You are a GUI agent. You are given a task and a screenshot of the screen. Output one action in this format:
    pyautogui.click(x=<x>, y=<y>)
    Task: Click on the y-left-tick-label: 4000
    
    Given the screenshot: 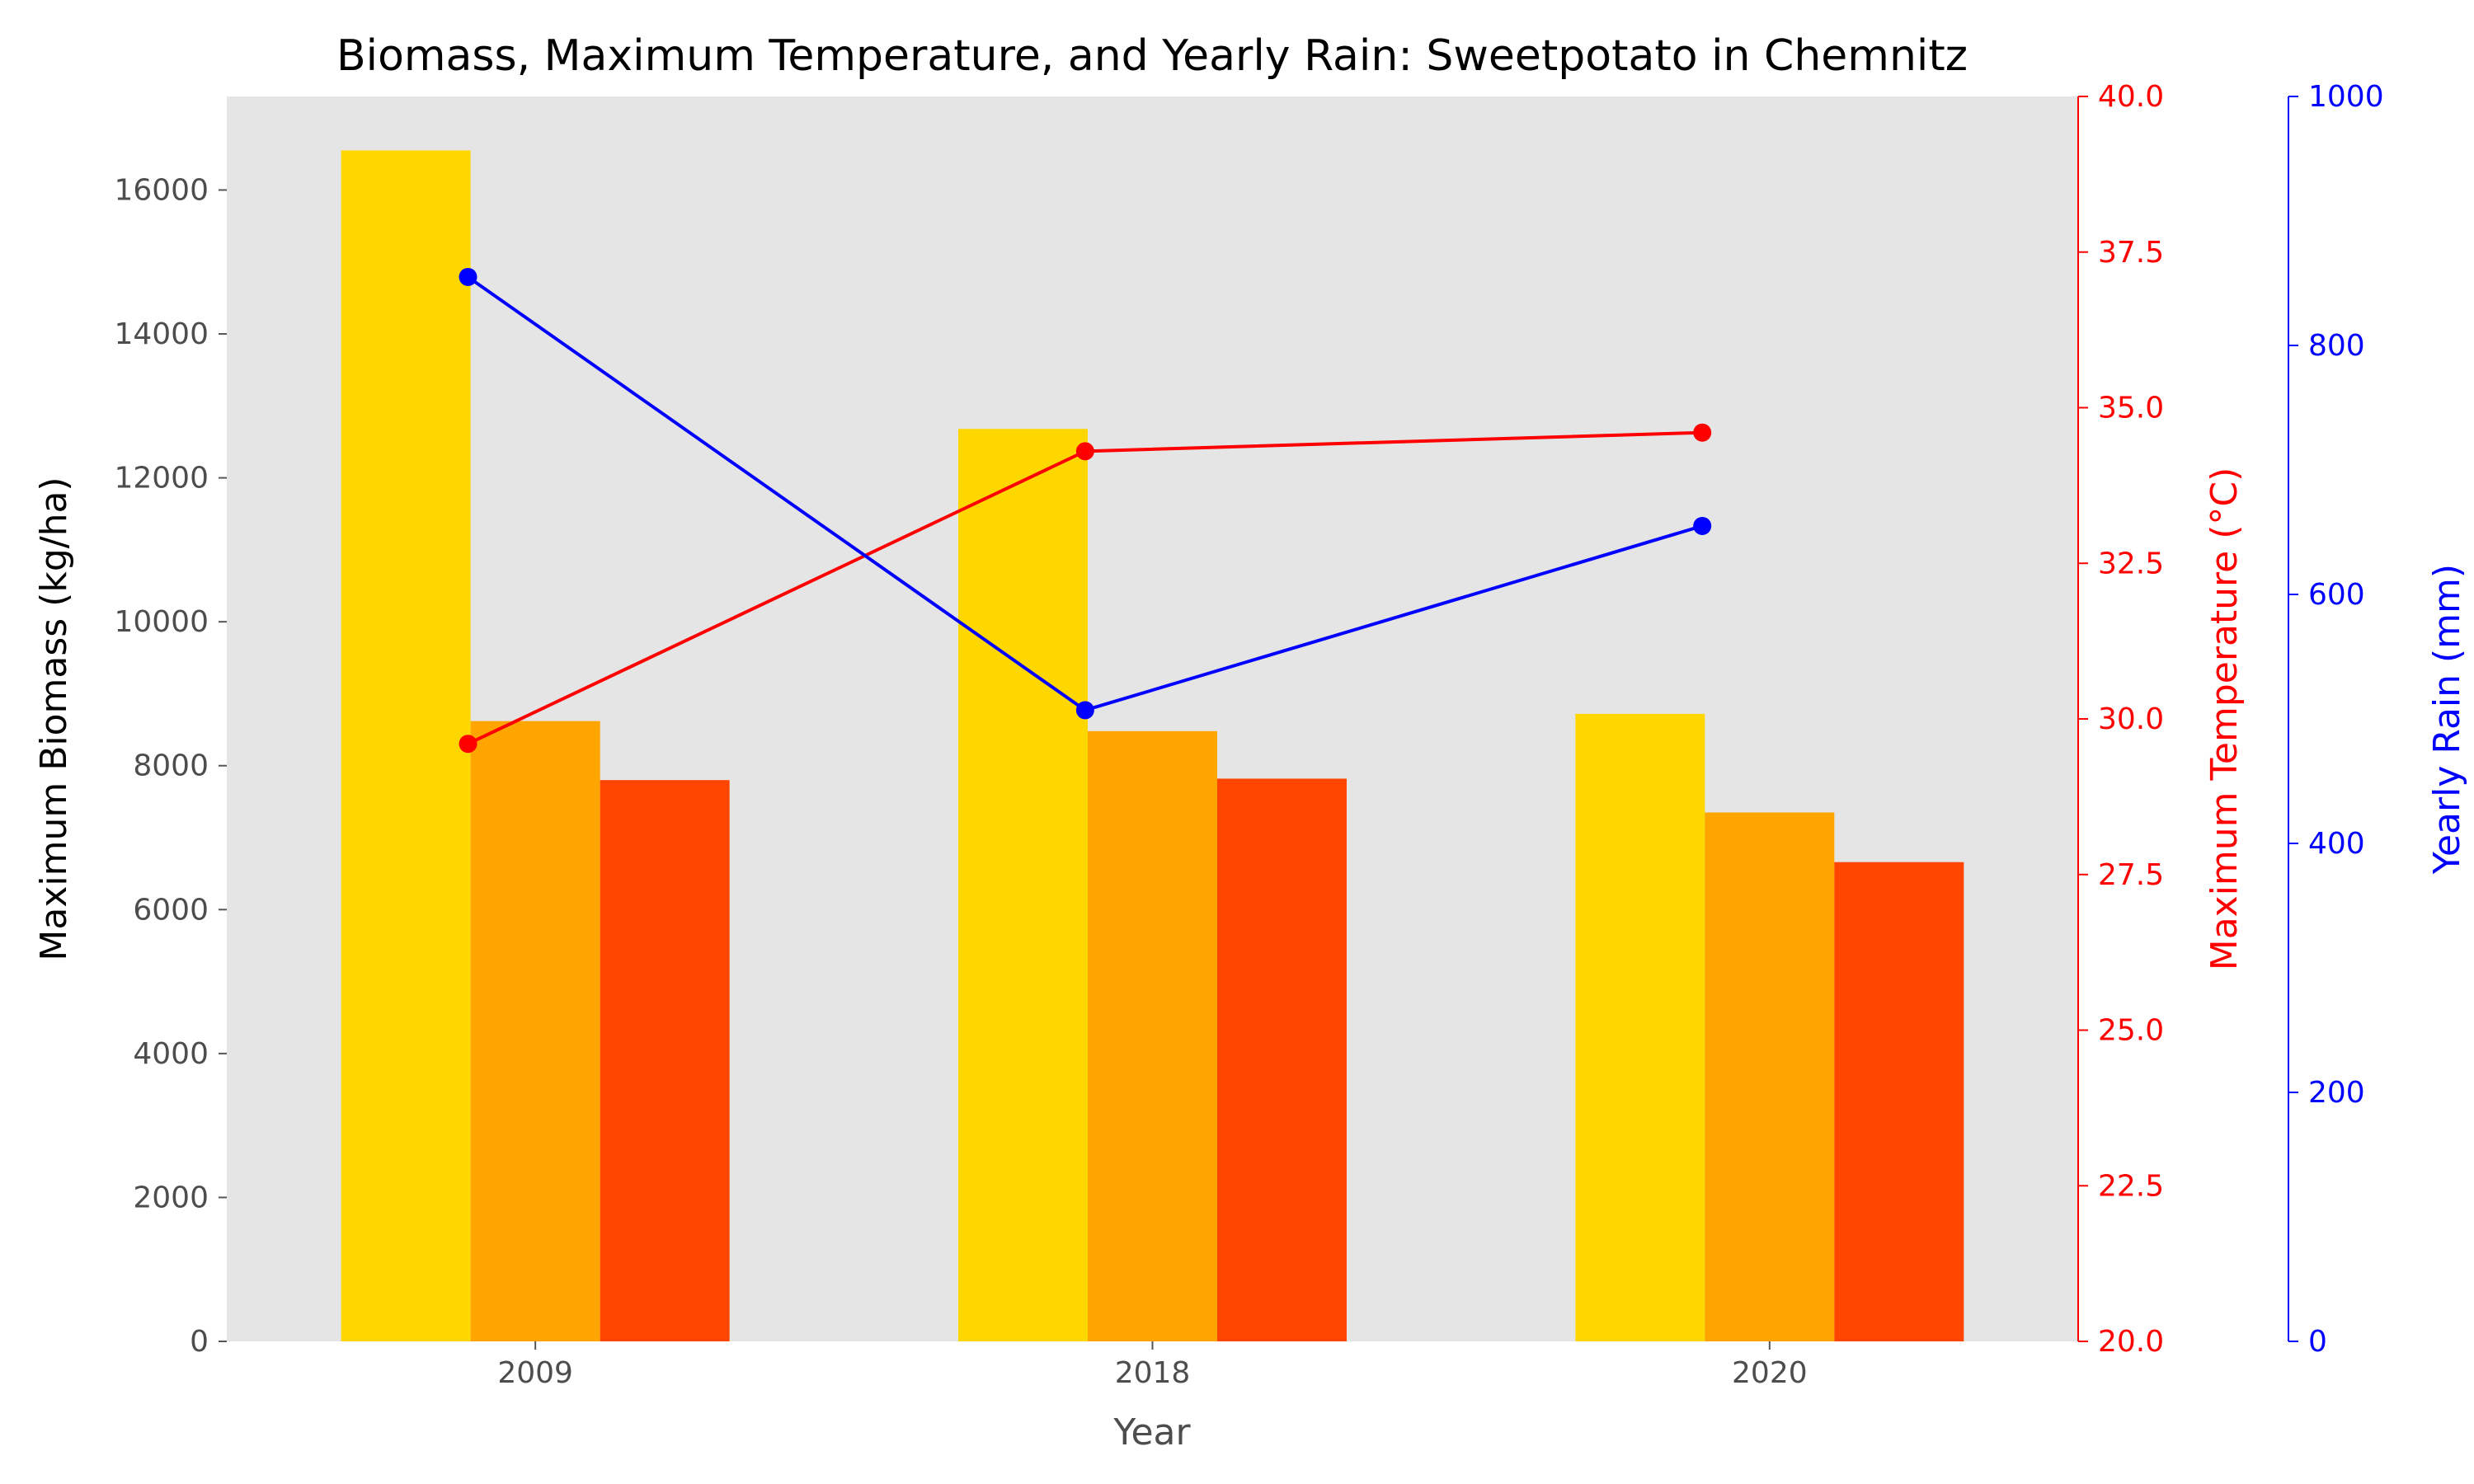 What is the action you would take?
    pyautogui.click(x=171, y=1054)
    